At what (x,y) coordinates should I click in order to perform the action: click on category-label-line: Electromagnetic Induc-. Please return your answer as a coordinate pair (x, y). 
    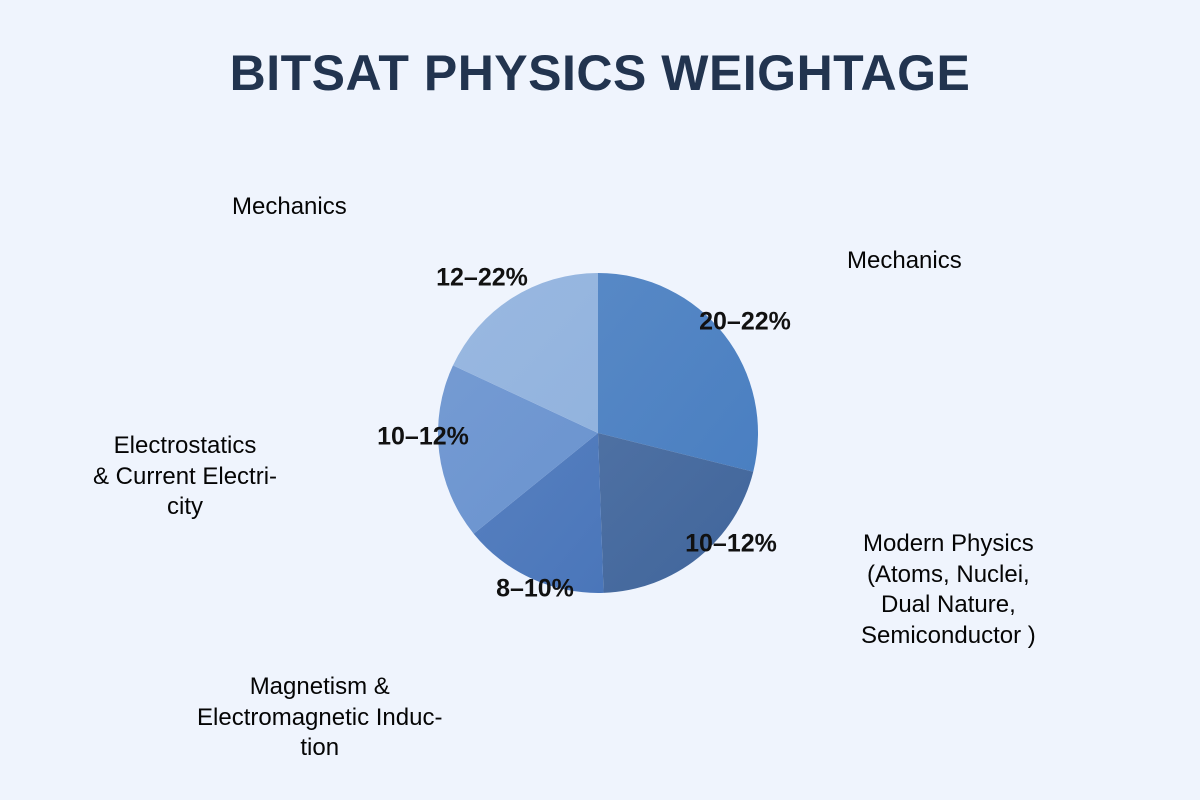
    Looking at the image, I should click on (320, 717).